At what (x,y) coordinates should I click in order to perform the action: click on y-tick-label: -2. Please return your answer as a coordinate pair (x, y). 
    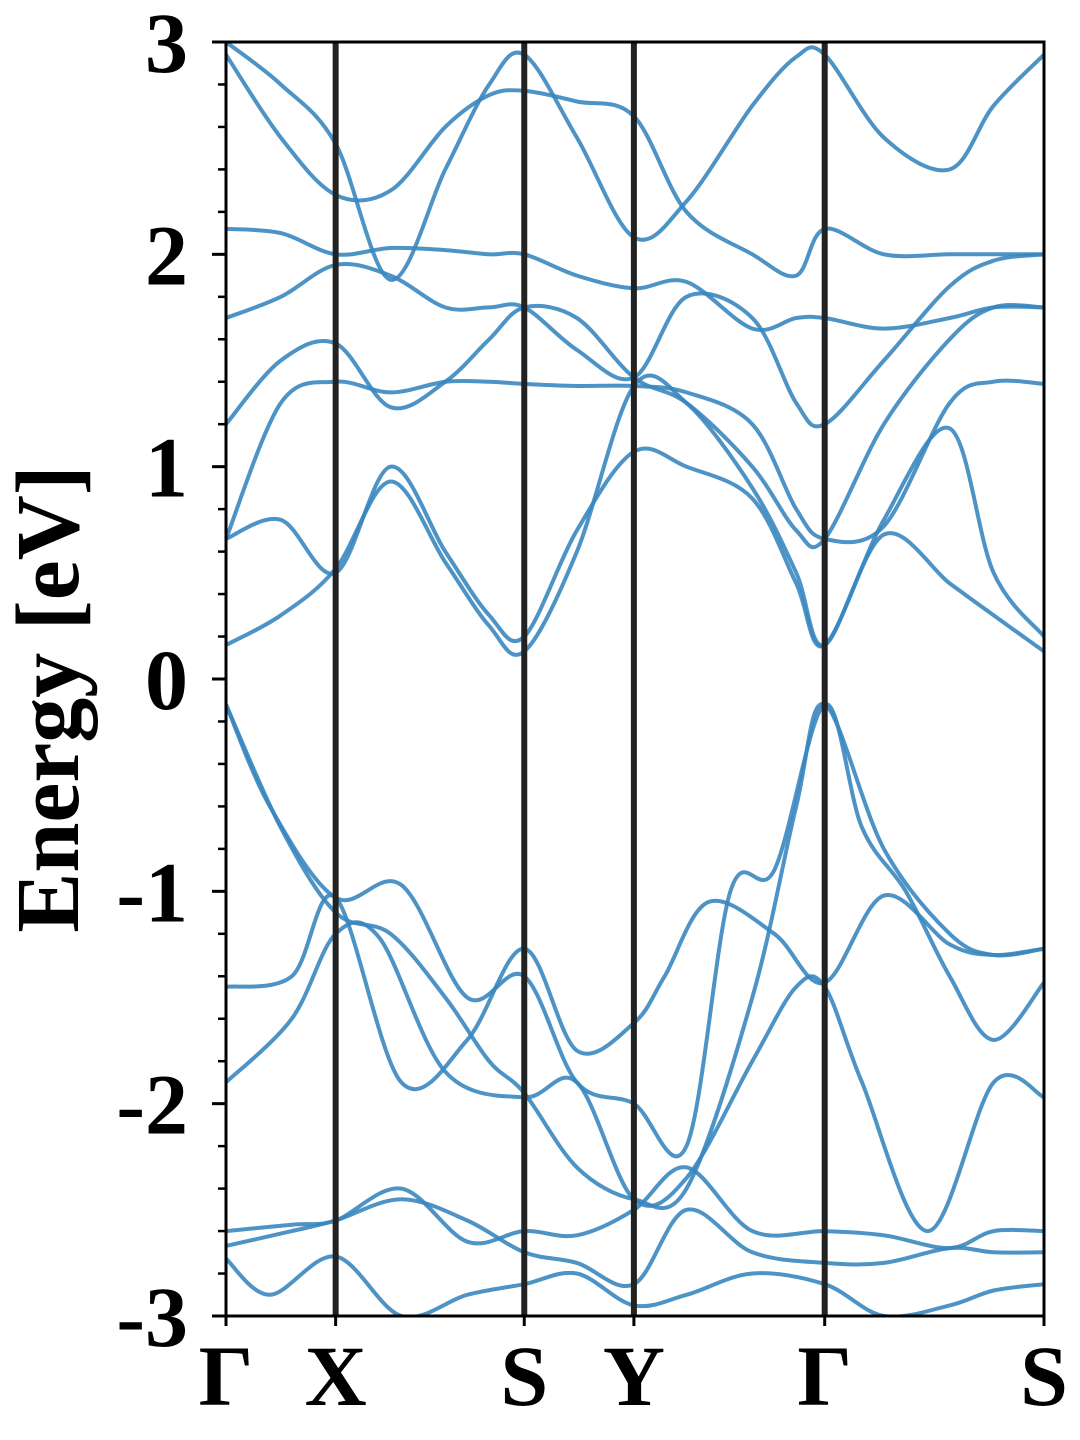
    Looking at the image, I should click on (152, 1105).